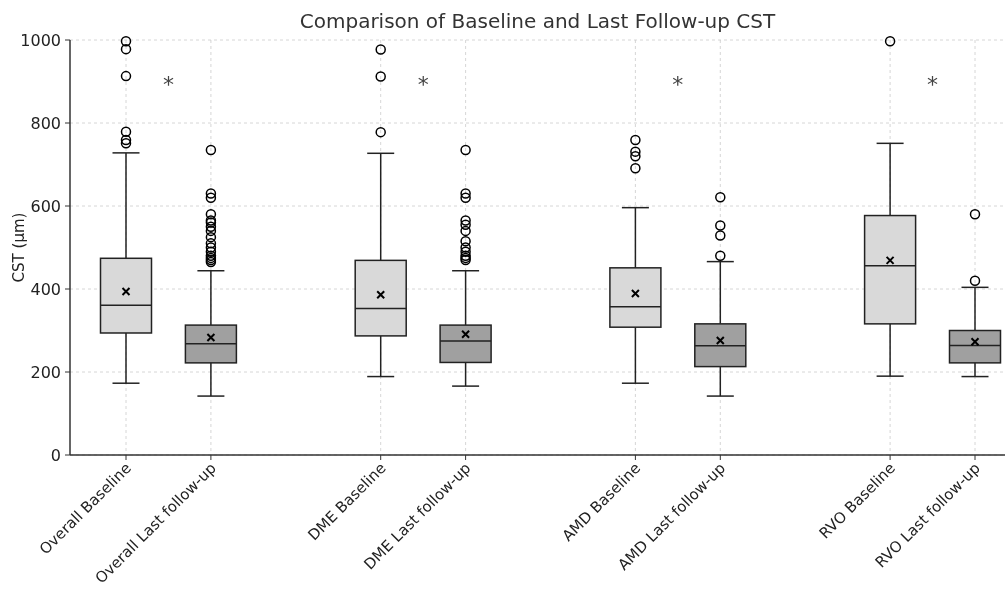 This screenshot has width=1007, height=600. I want to click on y-tick-label: 200, so click(45, 372).